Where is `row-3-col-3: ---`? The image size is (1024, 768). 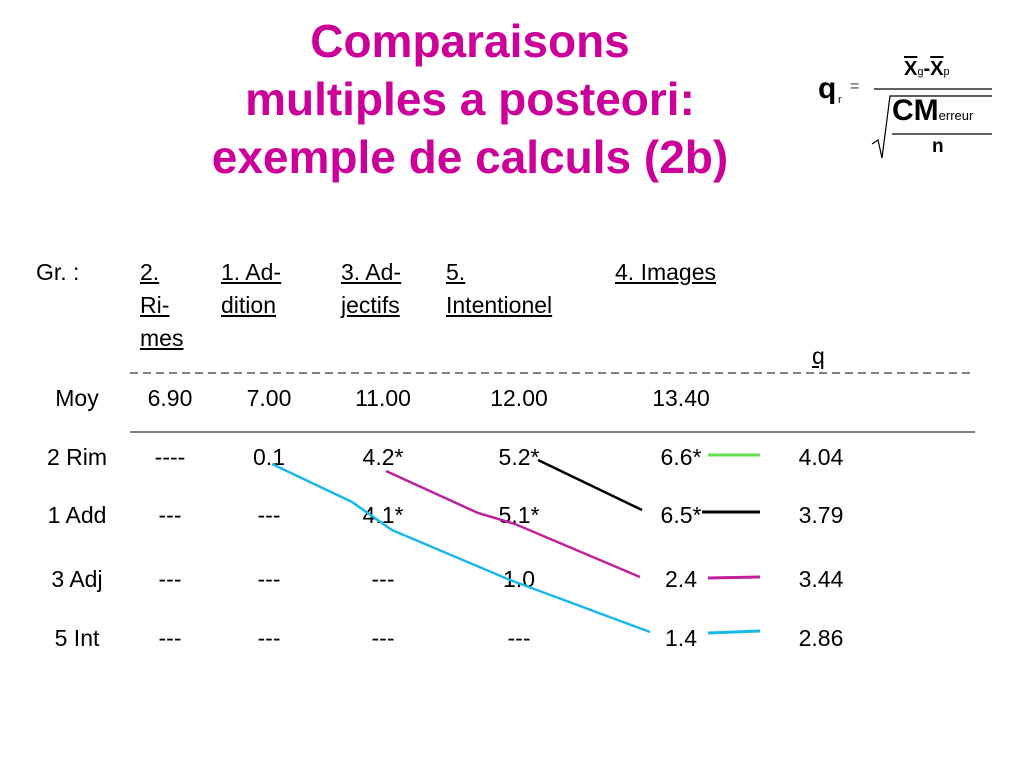 row-3-col-3: --- is located at coordinates (383, 579).